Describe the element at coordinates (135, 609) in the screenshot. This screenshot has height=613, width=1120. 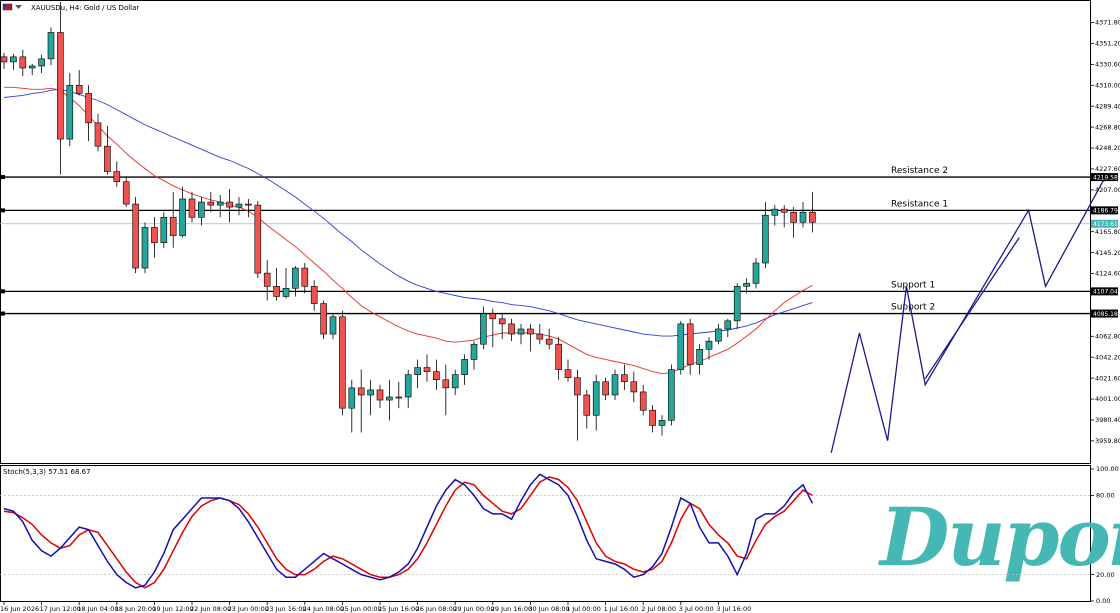
I see `x-tick-label: 18 Jun 20:00` at that location.